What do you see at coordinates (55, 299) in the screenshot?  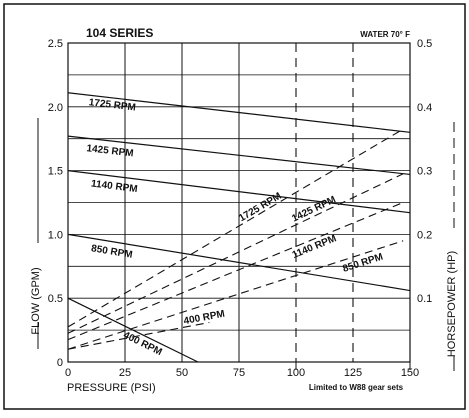 I see `y-tick-label: 0.5` at bounding box center [55, 299].